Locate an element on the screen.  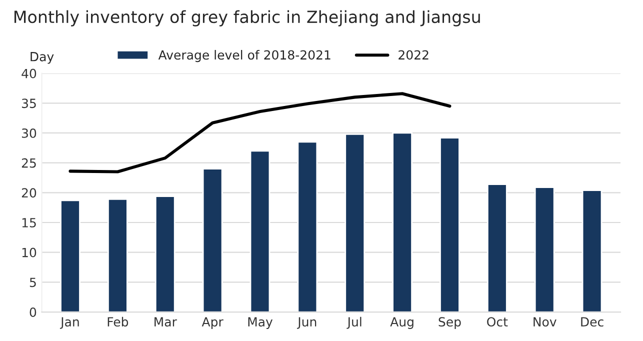
line-series is located at coordinates (260, 133).